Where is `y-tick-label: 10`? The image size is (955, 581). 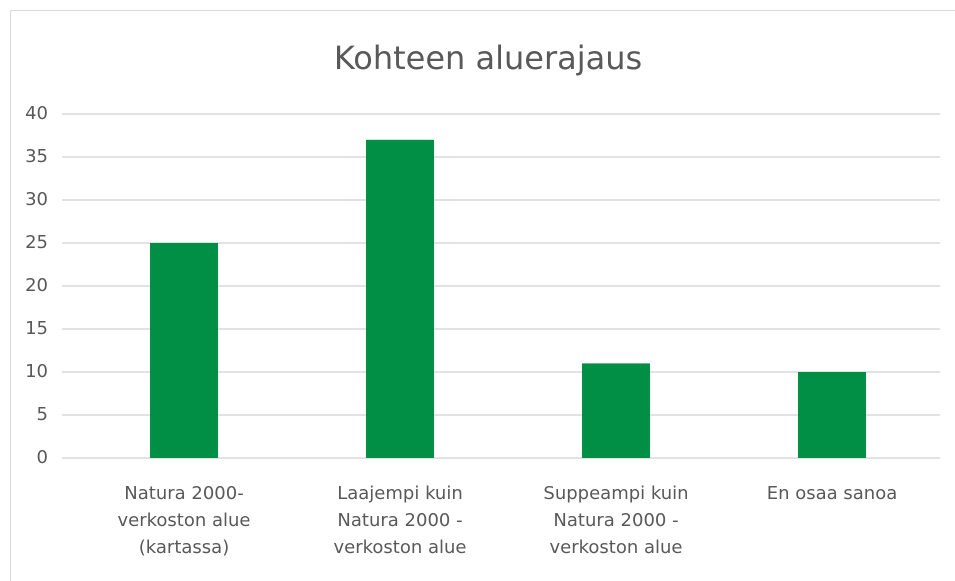
y-tick-label: 10 is located at coordinates (36, 371).